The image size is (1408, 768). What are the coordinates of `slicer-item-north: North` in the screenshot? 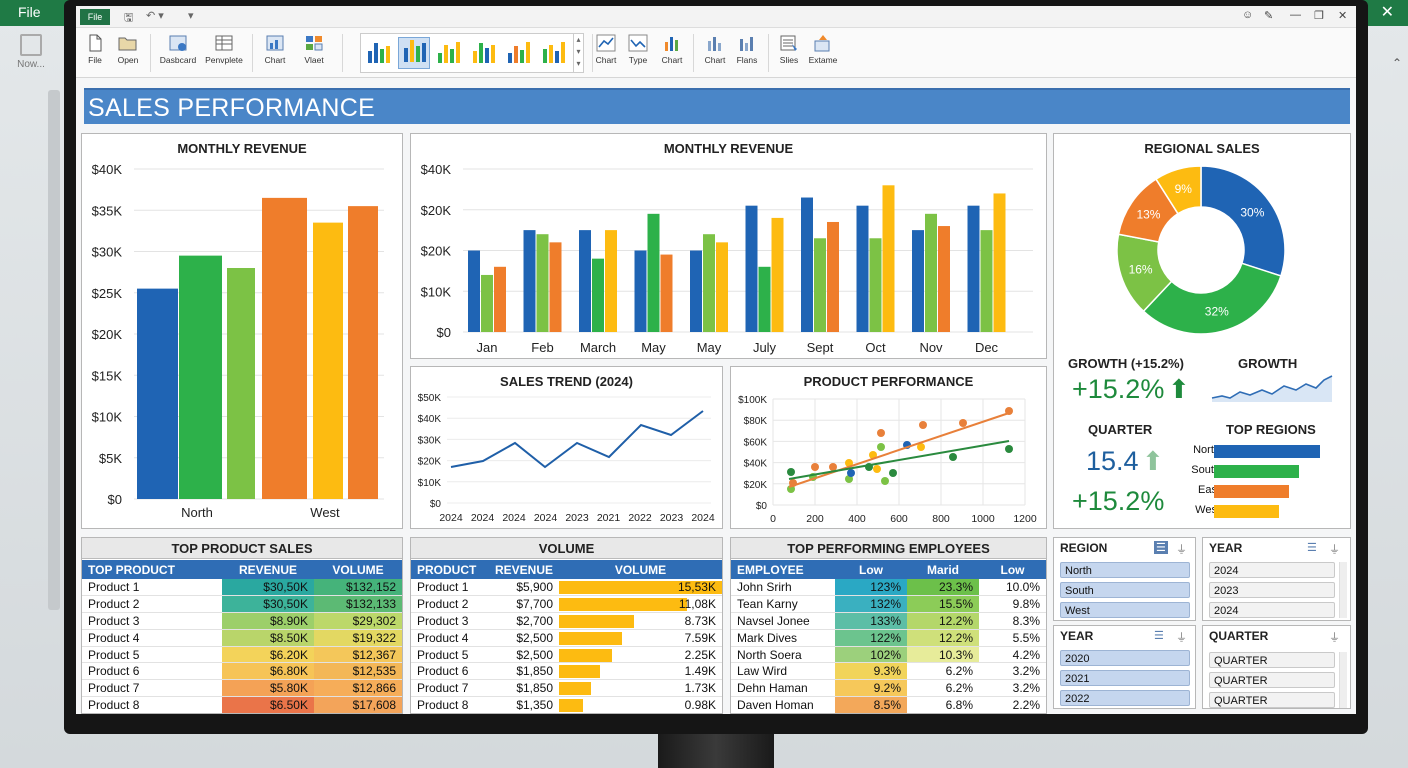 It's located at (1125, 570).